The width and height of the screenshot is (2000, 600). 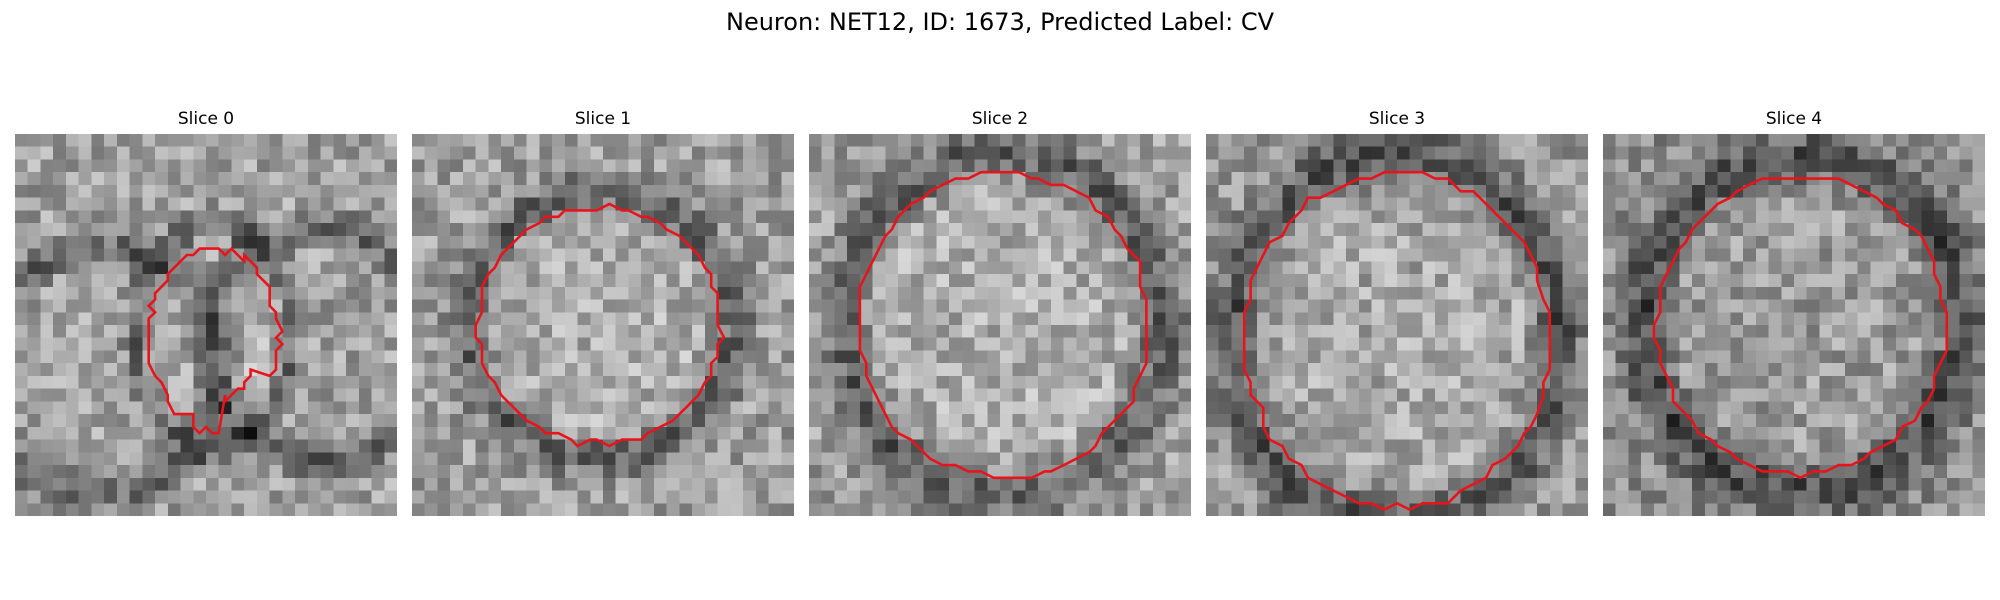 I want to click on slice-panel-4: Slice 4, so click(x=1794, y=313).